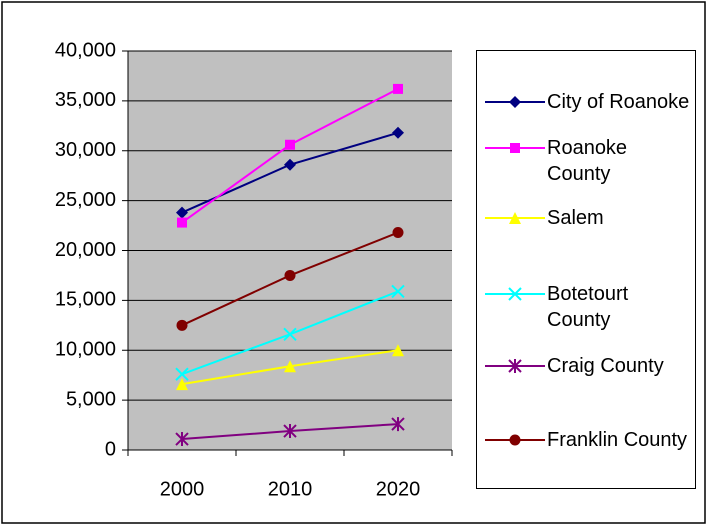  I want to click on legend-entry: Craig County, so click(586, 383).